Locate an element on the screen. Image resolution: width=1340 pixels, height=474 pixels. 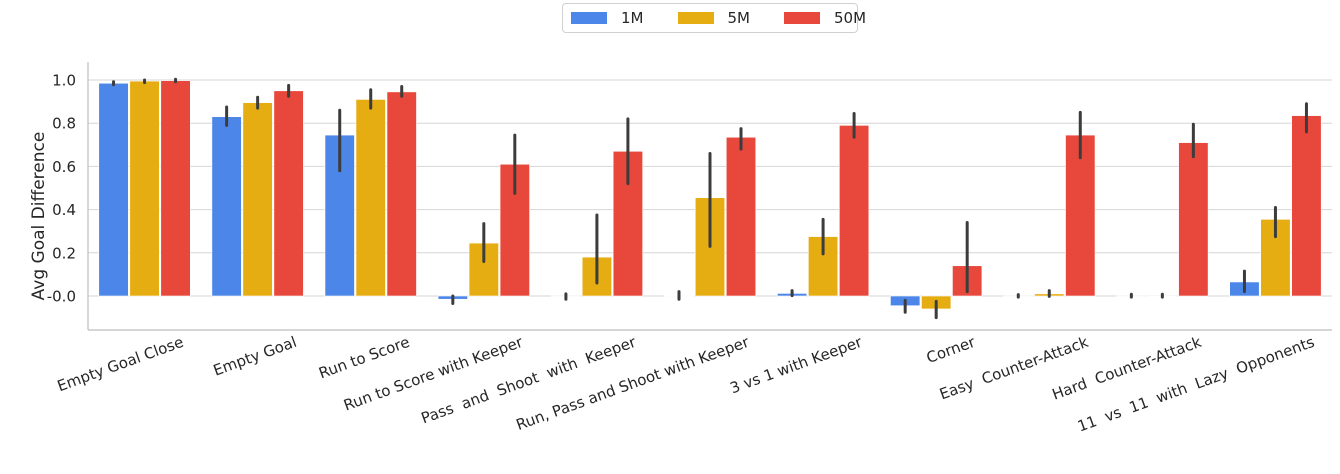
legend-swatch-5m is located at coordinates (695, 18).